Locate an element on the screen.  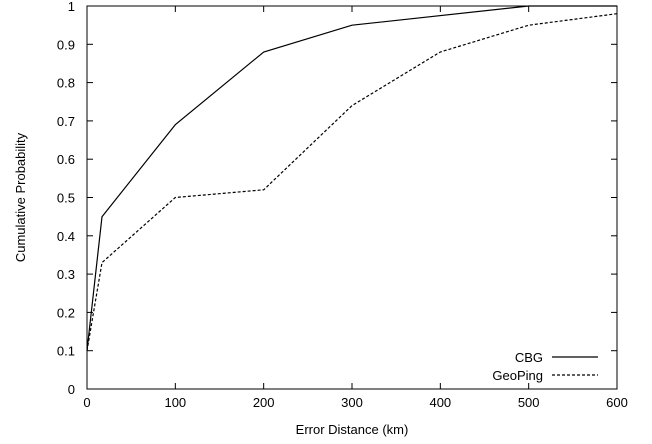
x-tick-label: 600 is located at coordinates (617, 402).